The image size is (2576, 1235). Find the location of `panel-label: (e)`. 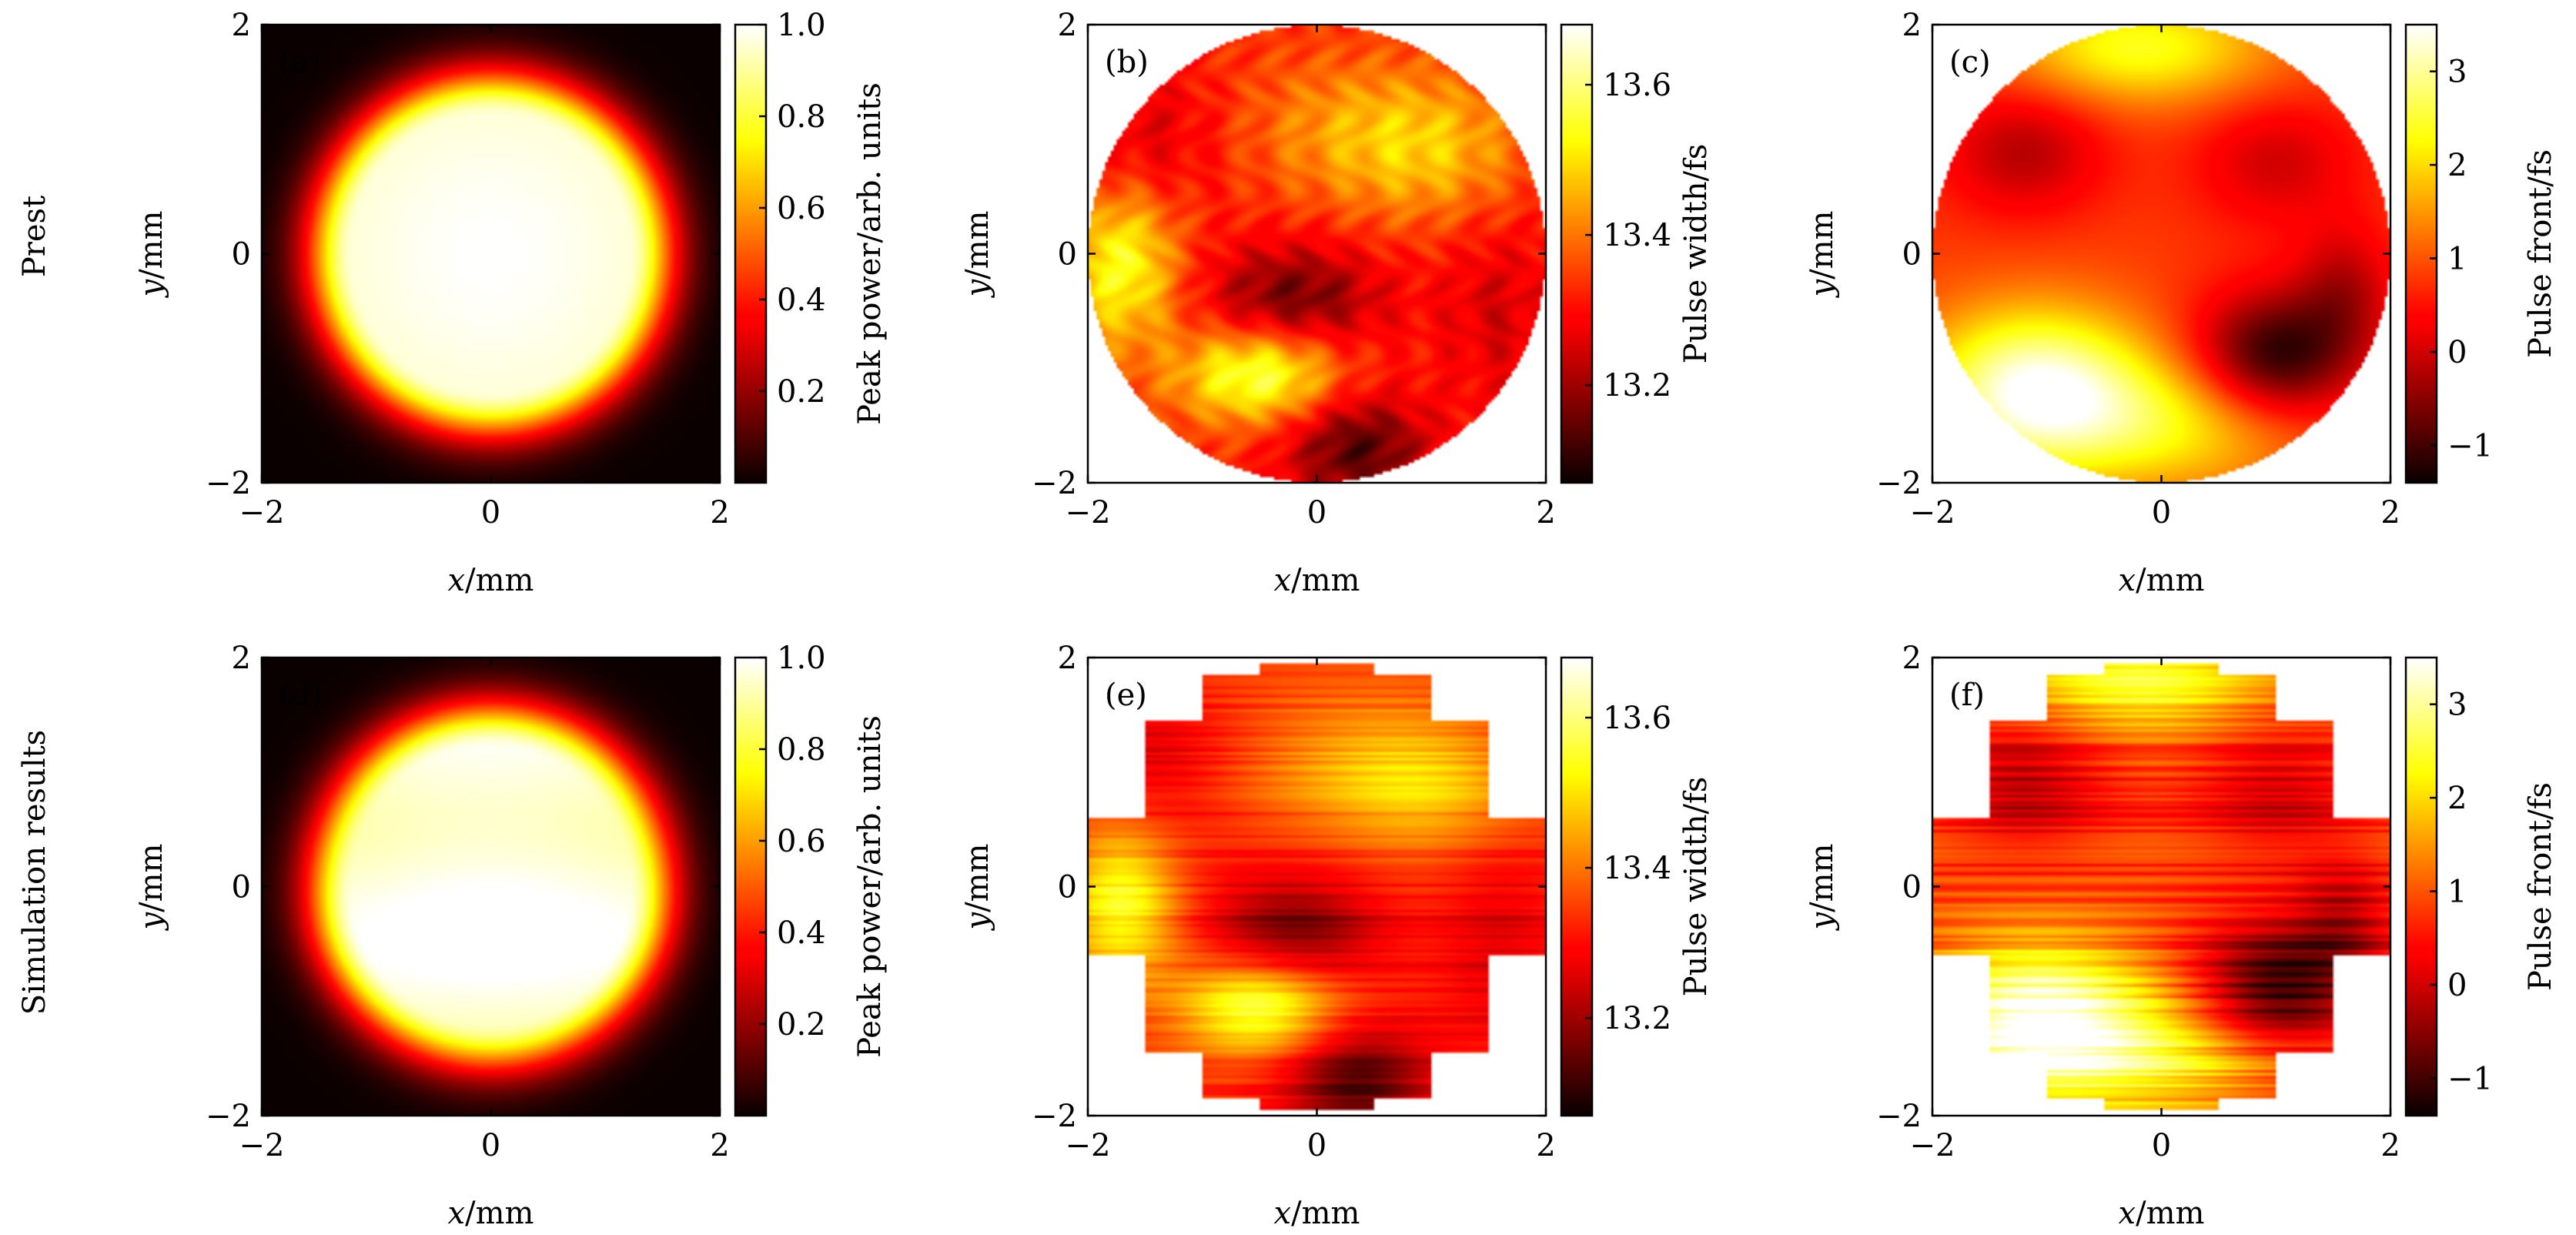

panel-label: (e) is located at coordinates (1126, 695).